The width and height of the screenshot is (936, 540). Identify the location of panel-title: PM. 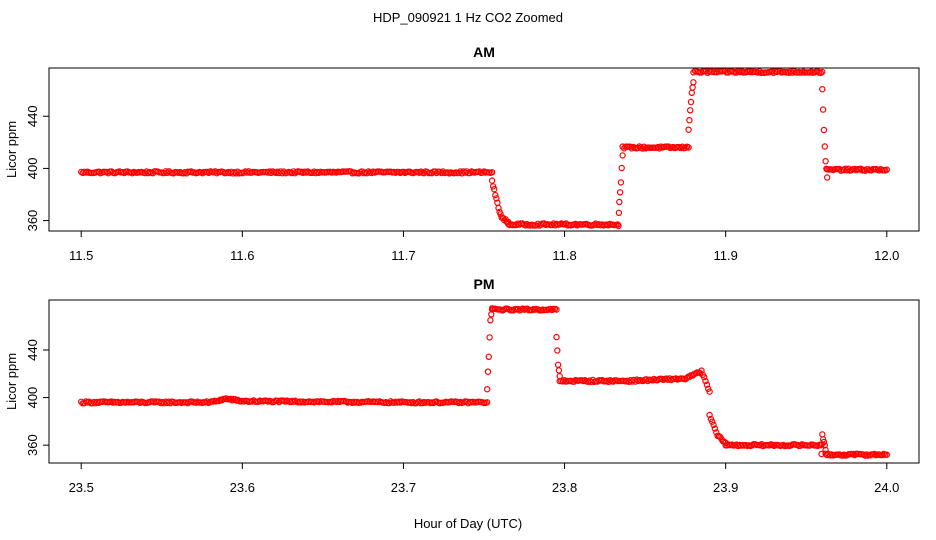
(484, 284).